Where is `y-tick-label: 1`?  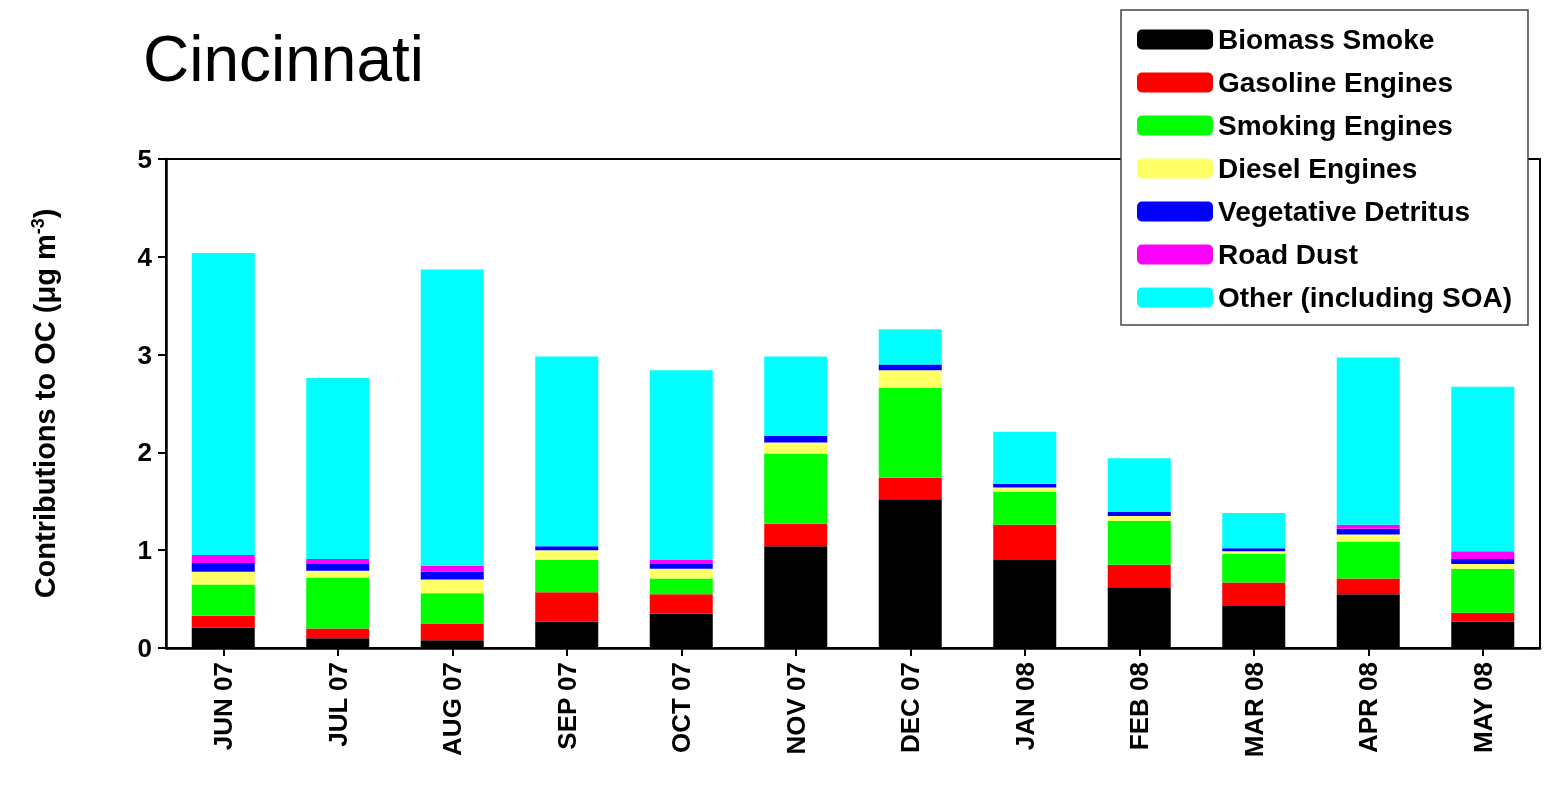
y-tick-label: 1 is located at coordinates (144, 550).